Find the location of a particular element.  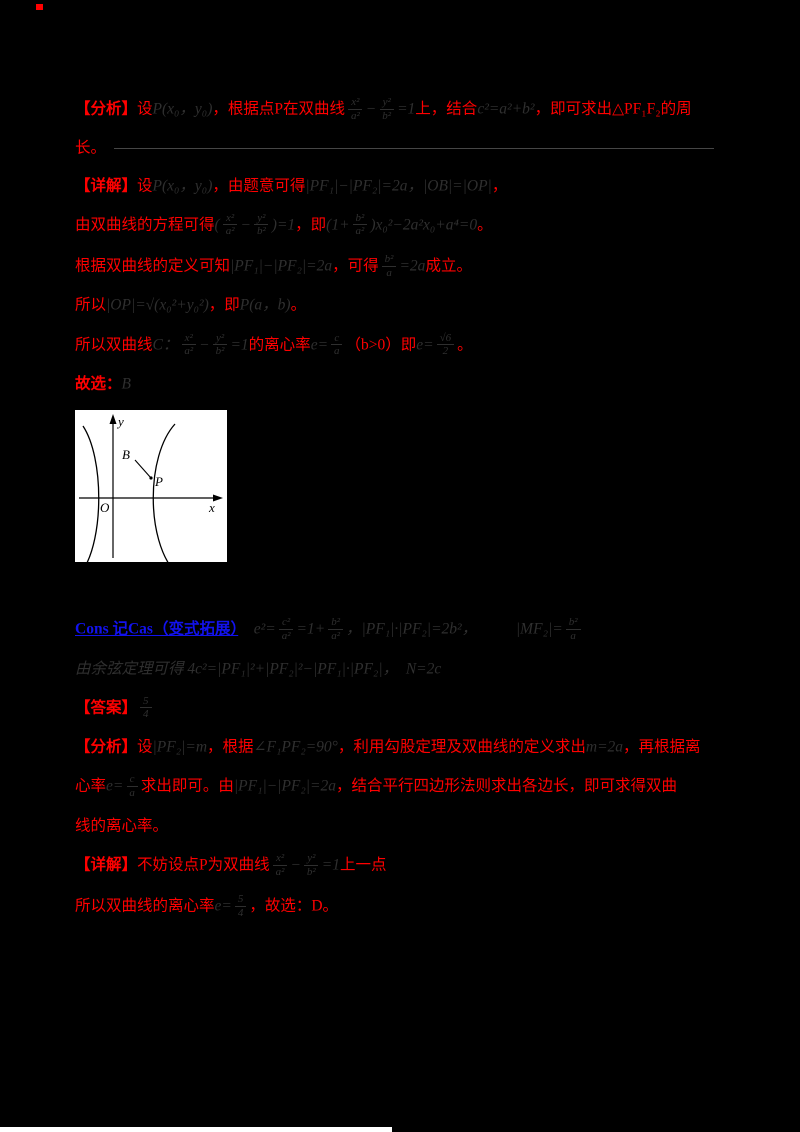

segment-BP is located at coordinates (143, 469).